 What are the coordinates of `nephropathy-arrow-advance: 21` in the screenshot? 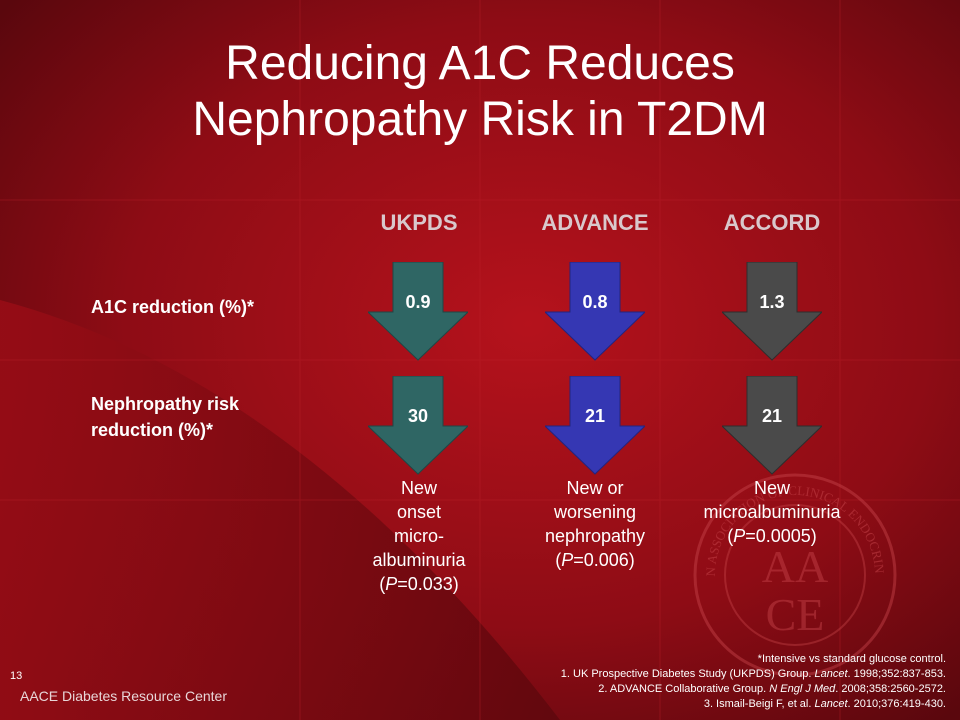 It's located at (595, 426).